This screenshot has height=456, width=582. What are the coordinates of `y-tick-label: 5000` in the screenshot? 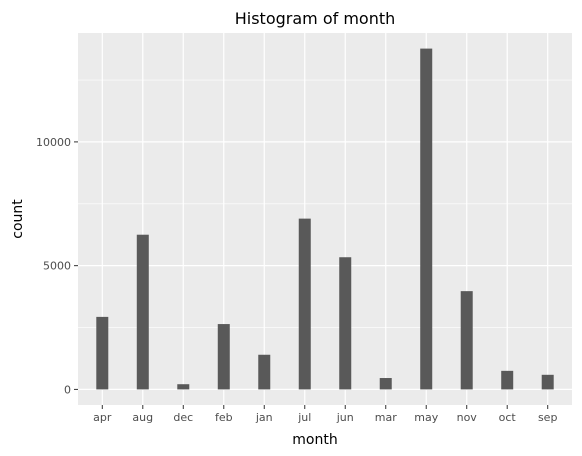 It's located at (57, 266).